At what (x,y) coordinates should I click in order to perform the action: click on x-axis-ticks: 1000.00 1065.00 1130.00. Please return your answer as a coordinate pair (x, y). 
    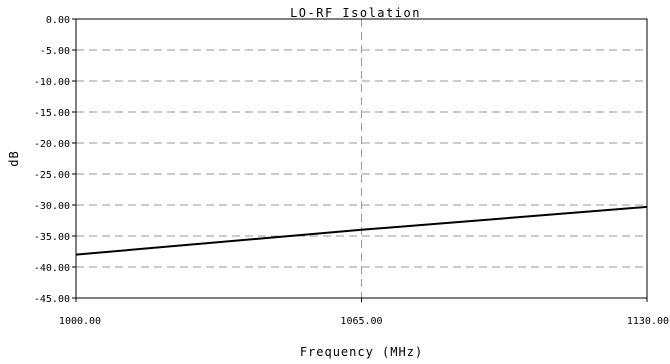
    Looking at the image, I should click on (364, 312).